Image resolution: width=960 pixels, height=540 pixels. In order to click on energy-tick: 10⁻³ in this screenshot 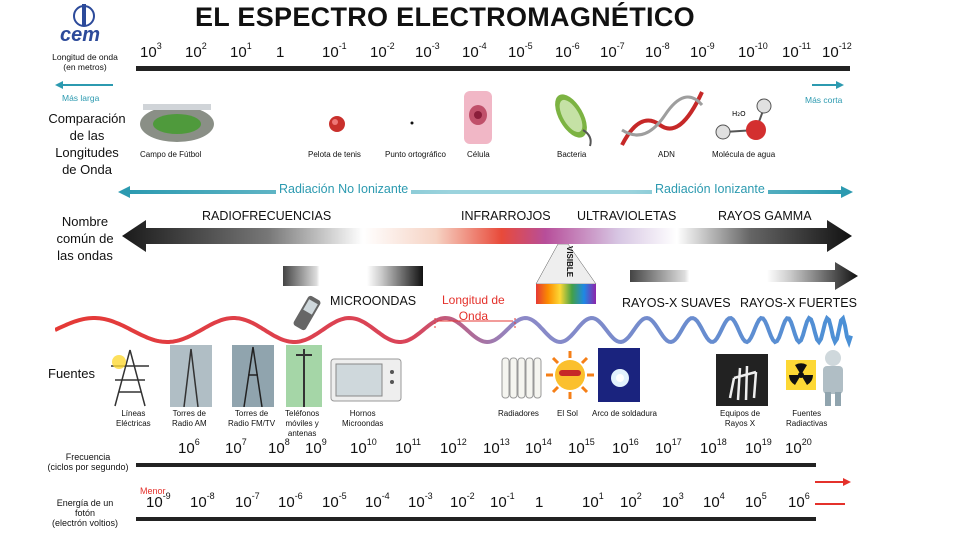, I will do `click(420, 501)`.